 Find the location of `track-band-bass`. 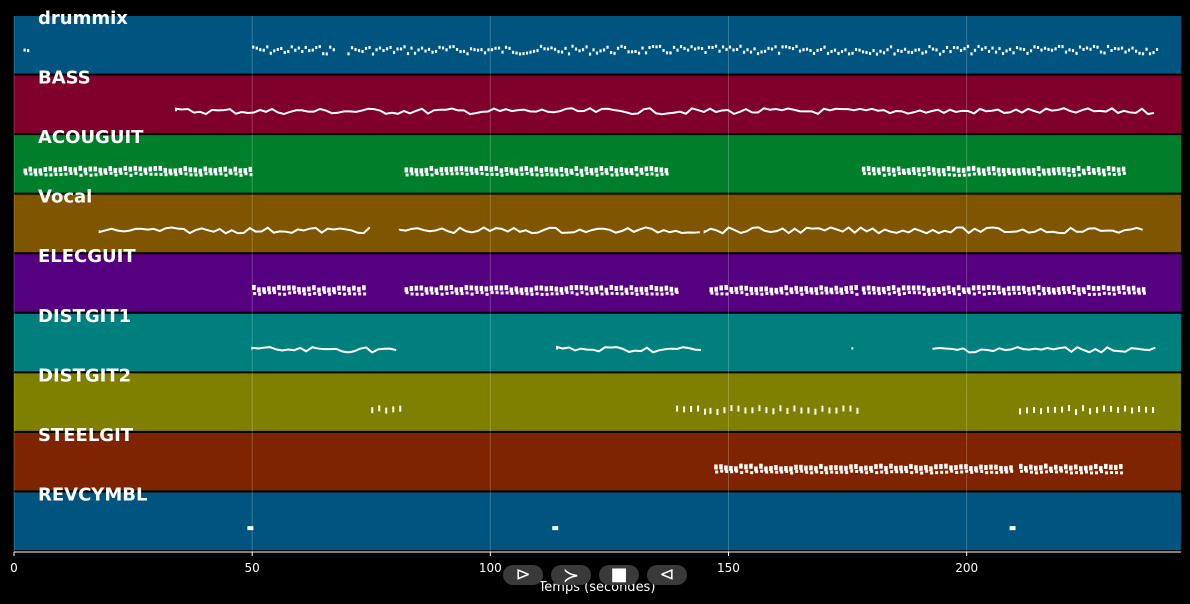

track-band-bass is located at coordinates (597, 104).